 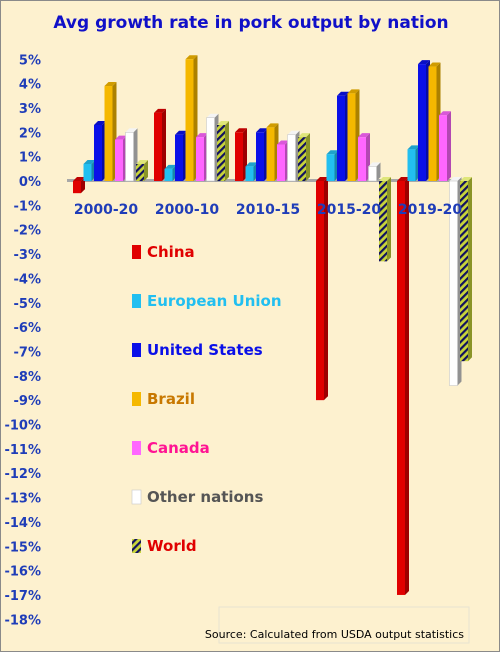 I want to click on x-tick-label: 2000-20, so click(x=106, y=210).